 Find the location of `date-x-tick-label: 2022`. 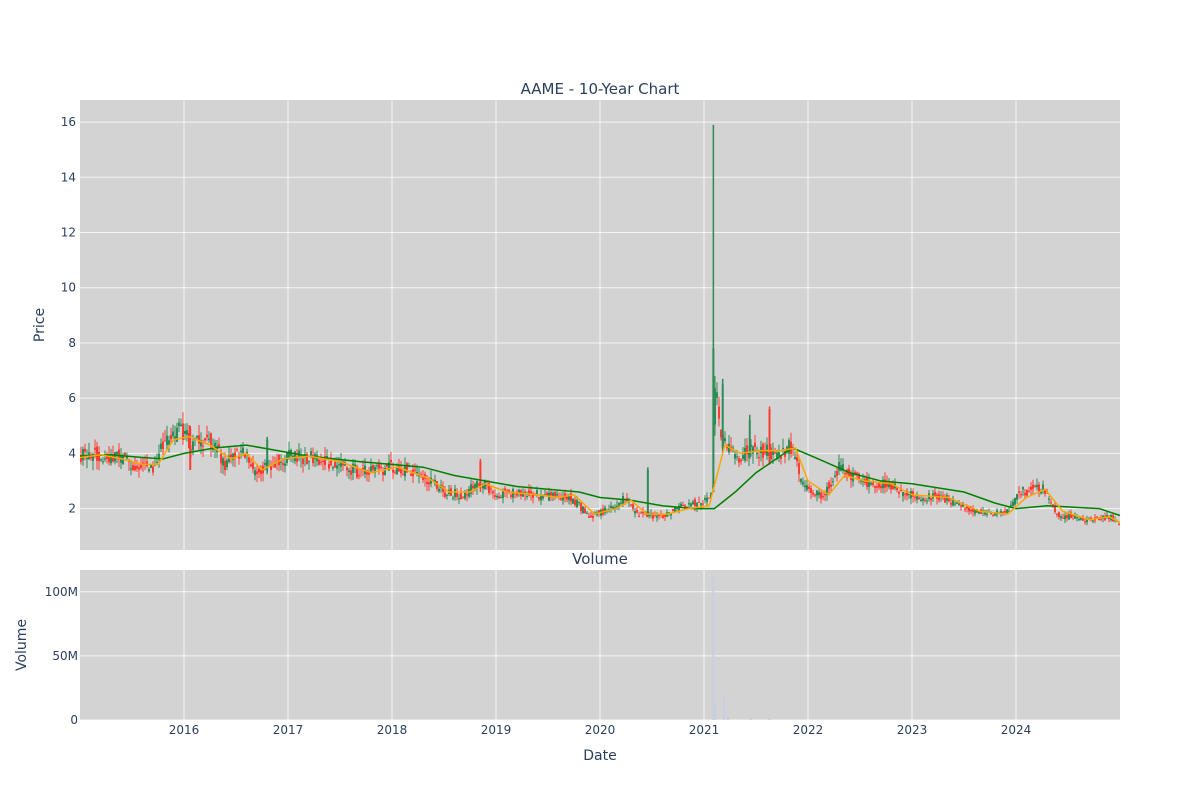

date-x-tick-label: 2022 is located at coordinates (808, 730).